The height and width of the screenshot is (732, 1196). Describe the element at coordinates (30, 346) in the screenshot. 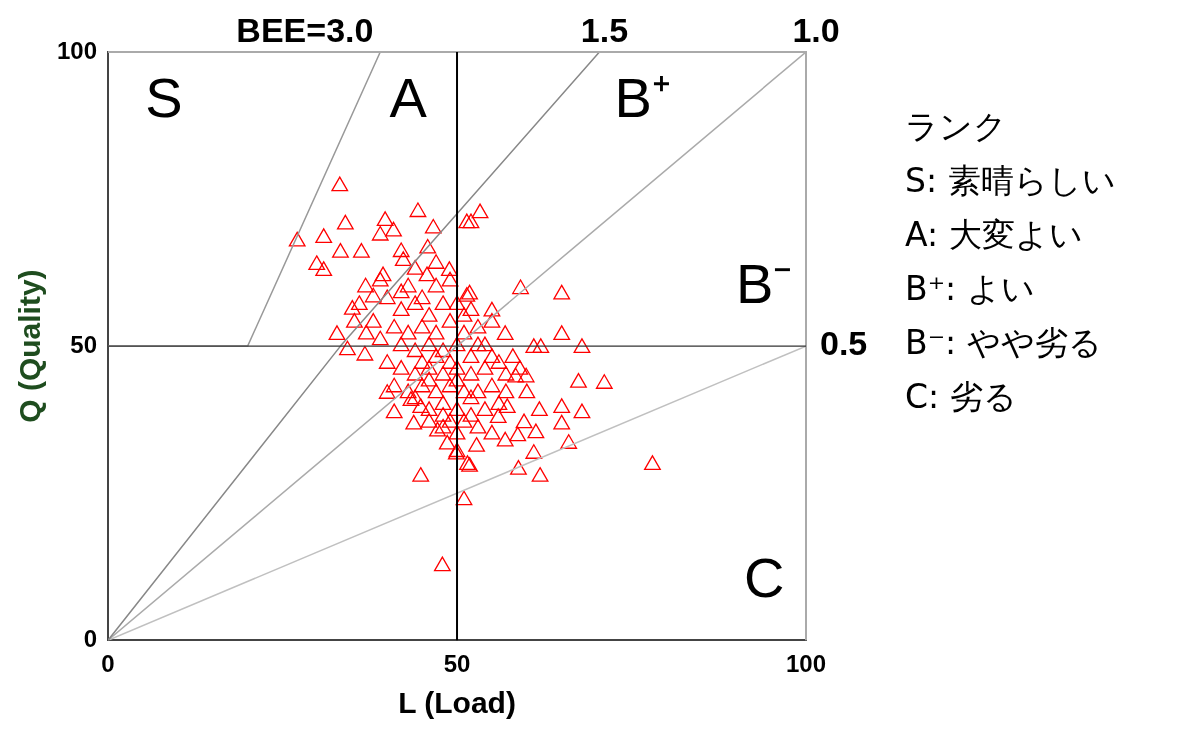

I see `y-axis-title: Q (Quality)` at that location.